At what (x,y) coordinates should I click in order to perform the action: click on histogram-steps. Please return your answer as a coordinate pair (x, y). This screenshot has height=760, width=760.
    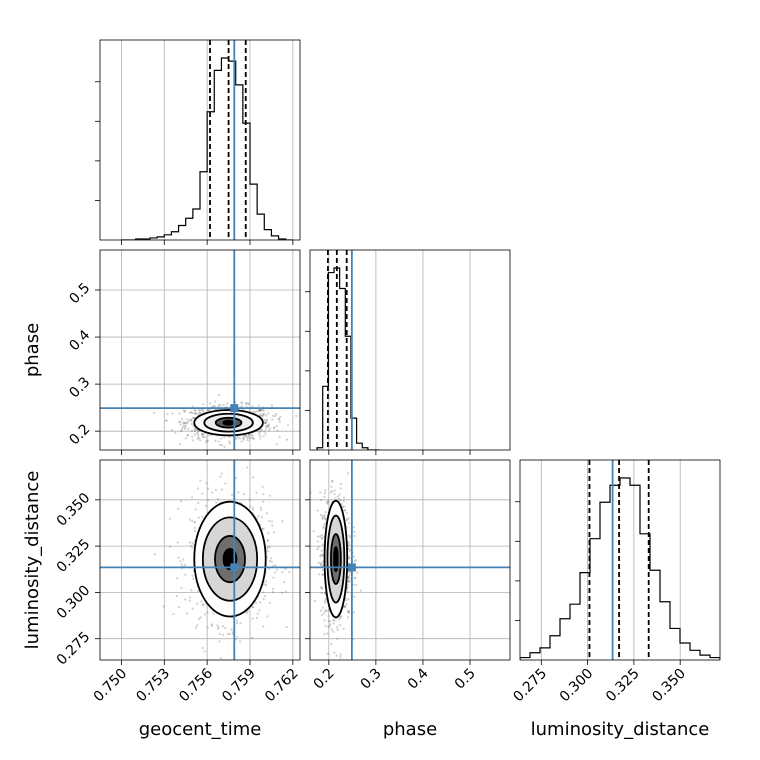
    Looking at the image, I should click on (620, 568).